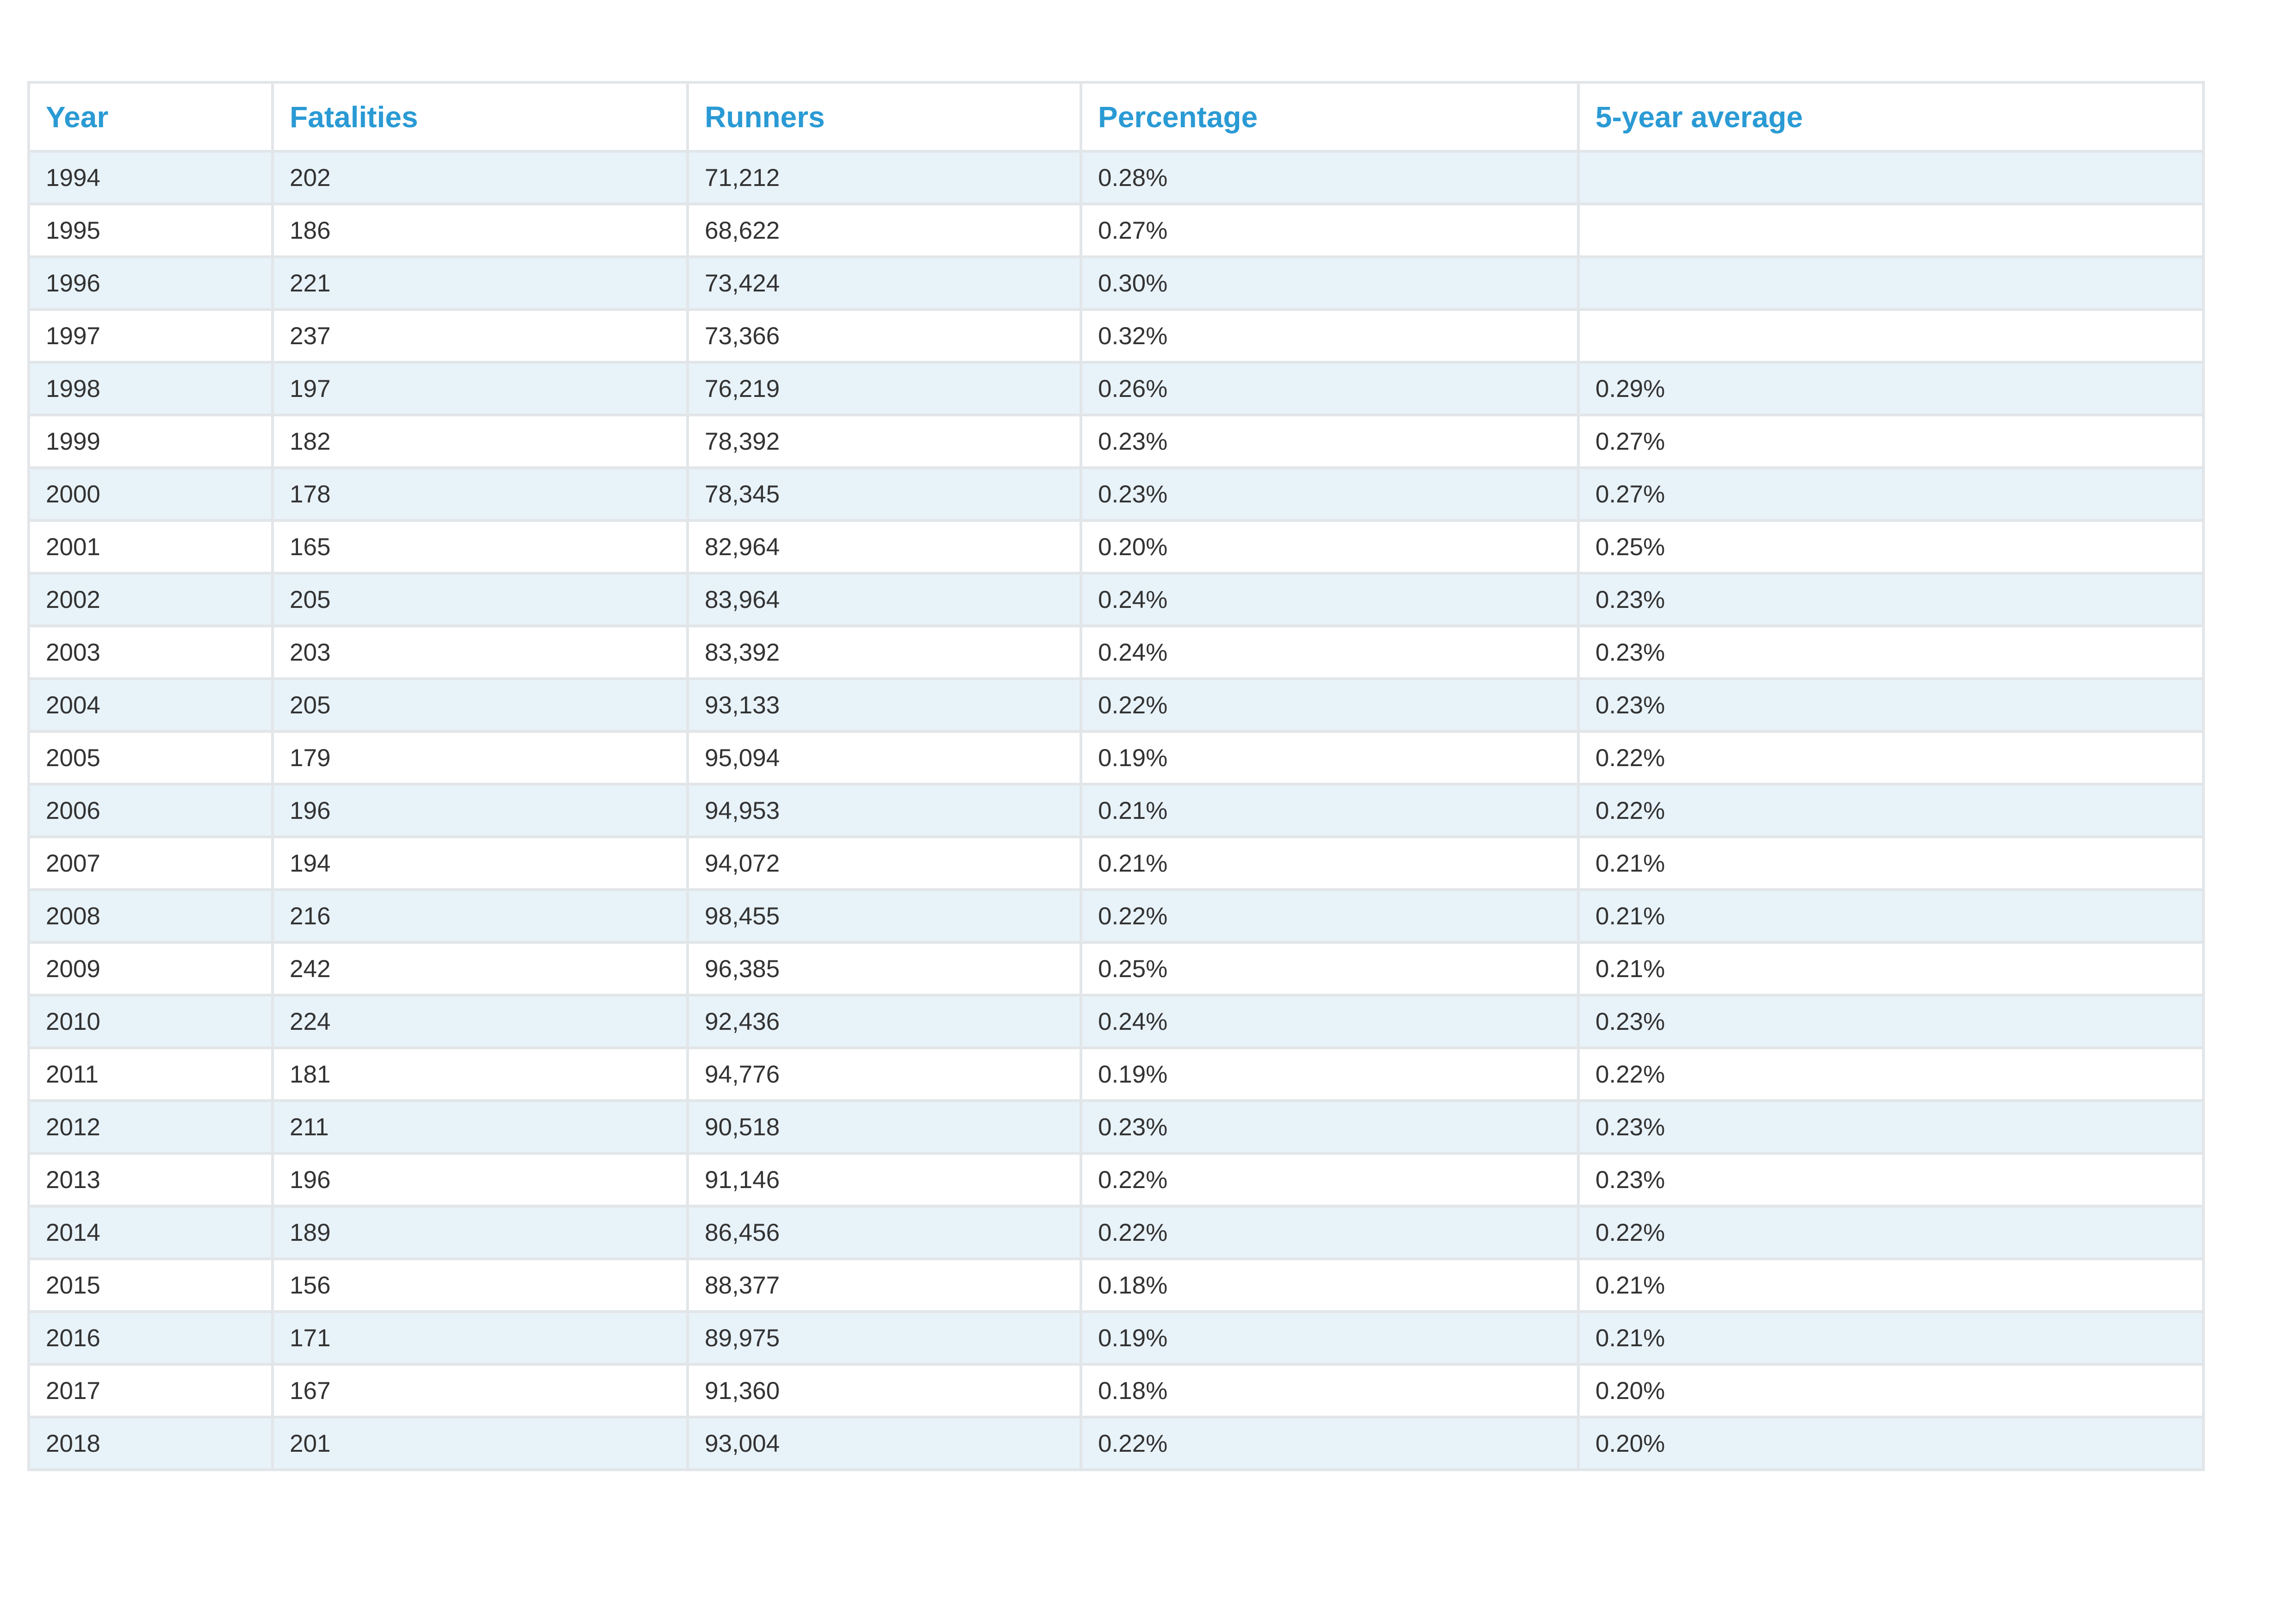 Image resolution: width=2296 pixels, height=1622 pixels. What do you see at coordinates (151, 1443) in the screenshot?
I see `cell-year: 2018` at bounding box center [151, 1443].